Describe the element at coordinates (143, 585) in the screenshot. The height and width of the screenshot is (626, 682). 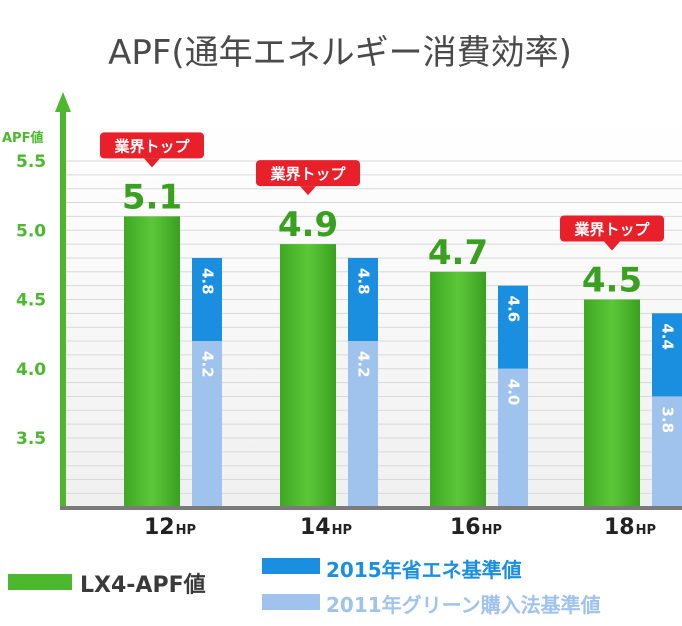
I see `legend-label: LX4-APF値` at that location.